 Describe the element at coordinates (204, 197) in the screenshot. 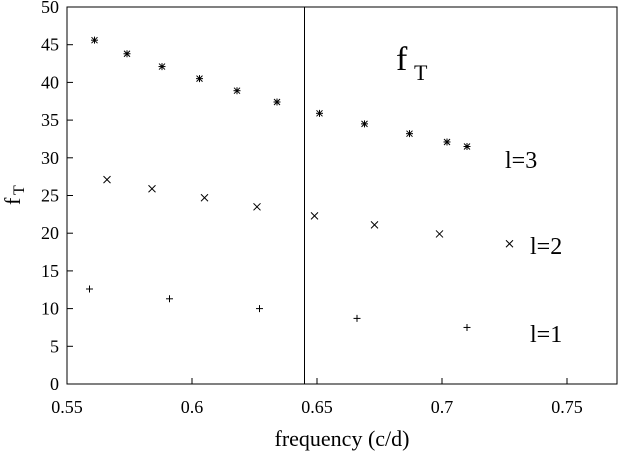

I see `data-point-l=2-3` at that location.